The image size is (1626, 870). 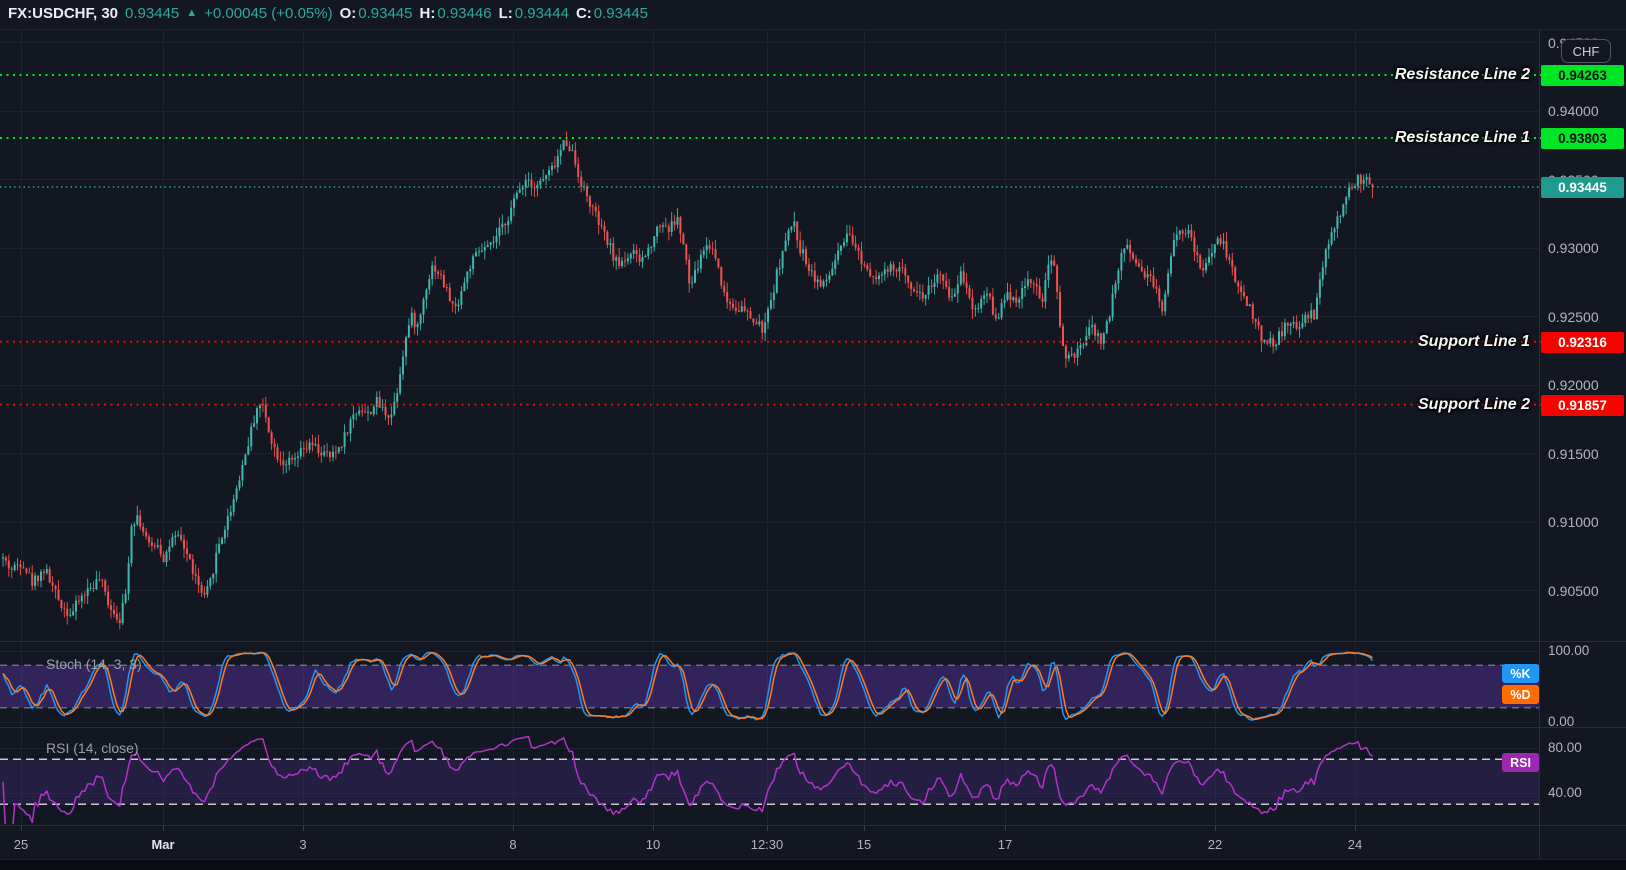 What do you see at coordinates (92, 748) in the screenshot?
I see `rsi-indicator-title: RSI (14, close)` at bounding box center [92, 748].